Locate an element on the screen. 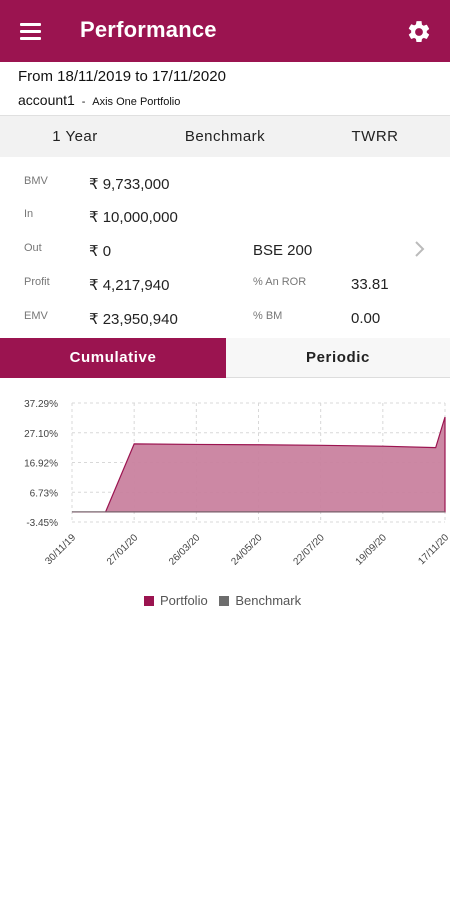 The image size is (450, 900). bmv-label: BMV is located at coordinates (36, 181).